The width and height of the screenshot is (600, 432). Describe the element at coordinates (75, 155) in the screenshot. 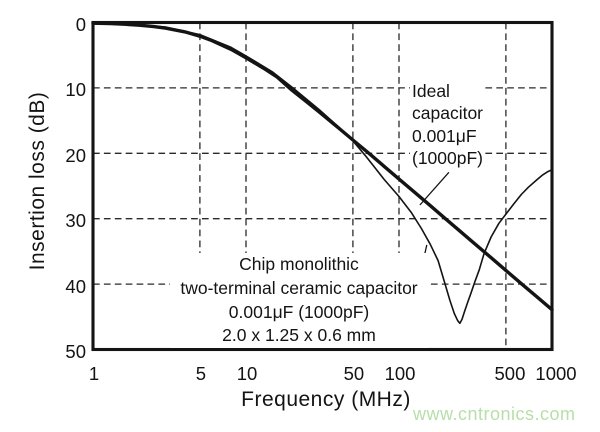

I see `y-tick-label: 20` at that location.